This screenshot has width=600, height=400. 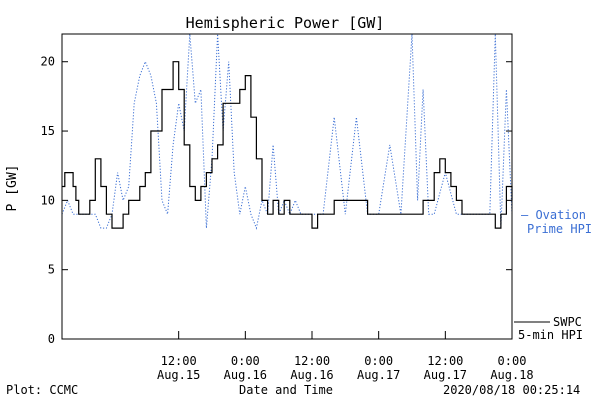 I want to click on legend-ovation-label-line2: Prime HPI, so click(x=559, y=229).